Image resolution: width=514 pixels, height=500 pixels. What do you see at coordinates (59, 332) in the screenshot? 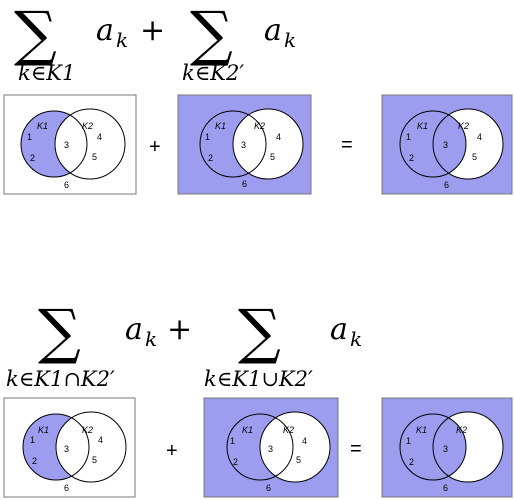
I see `bottom-sigma-1: ∑` at bounding box center [59, 332].